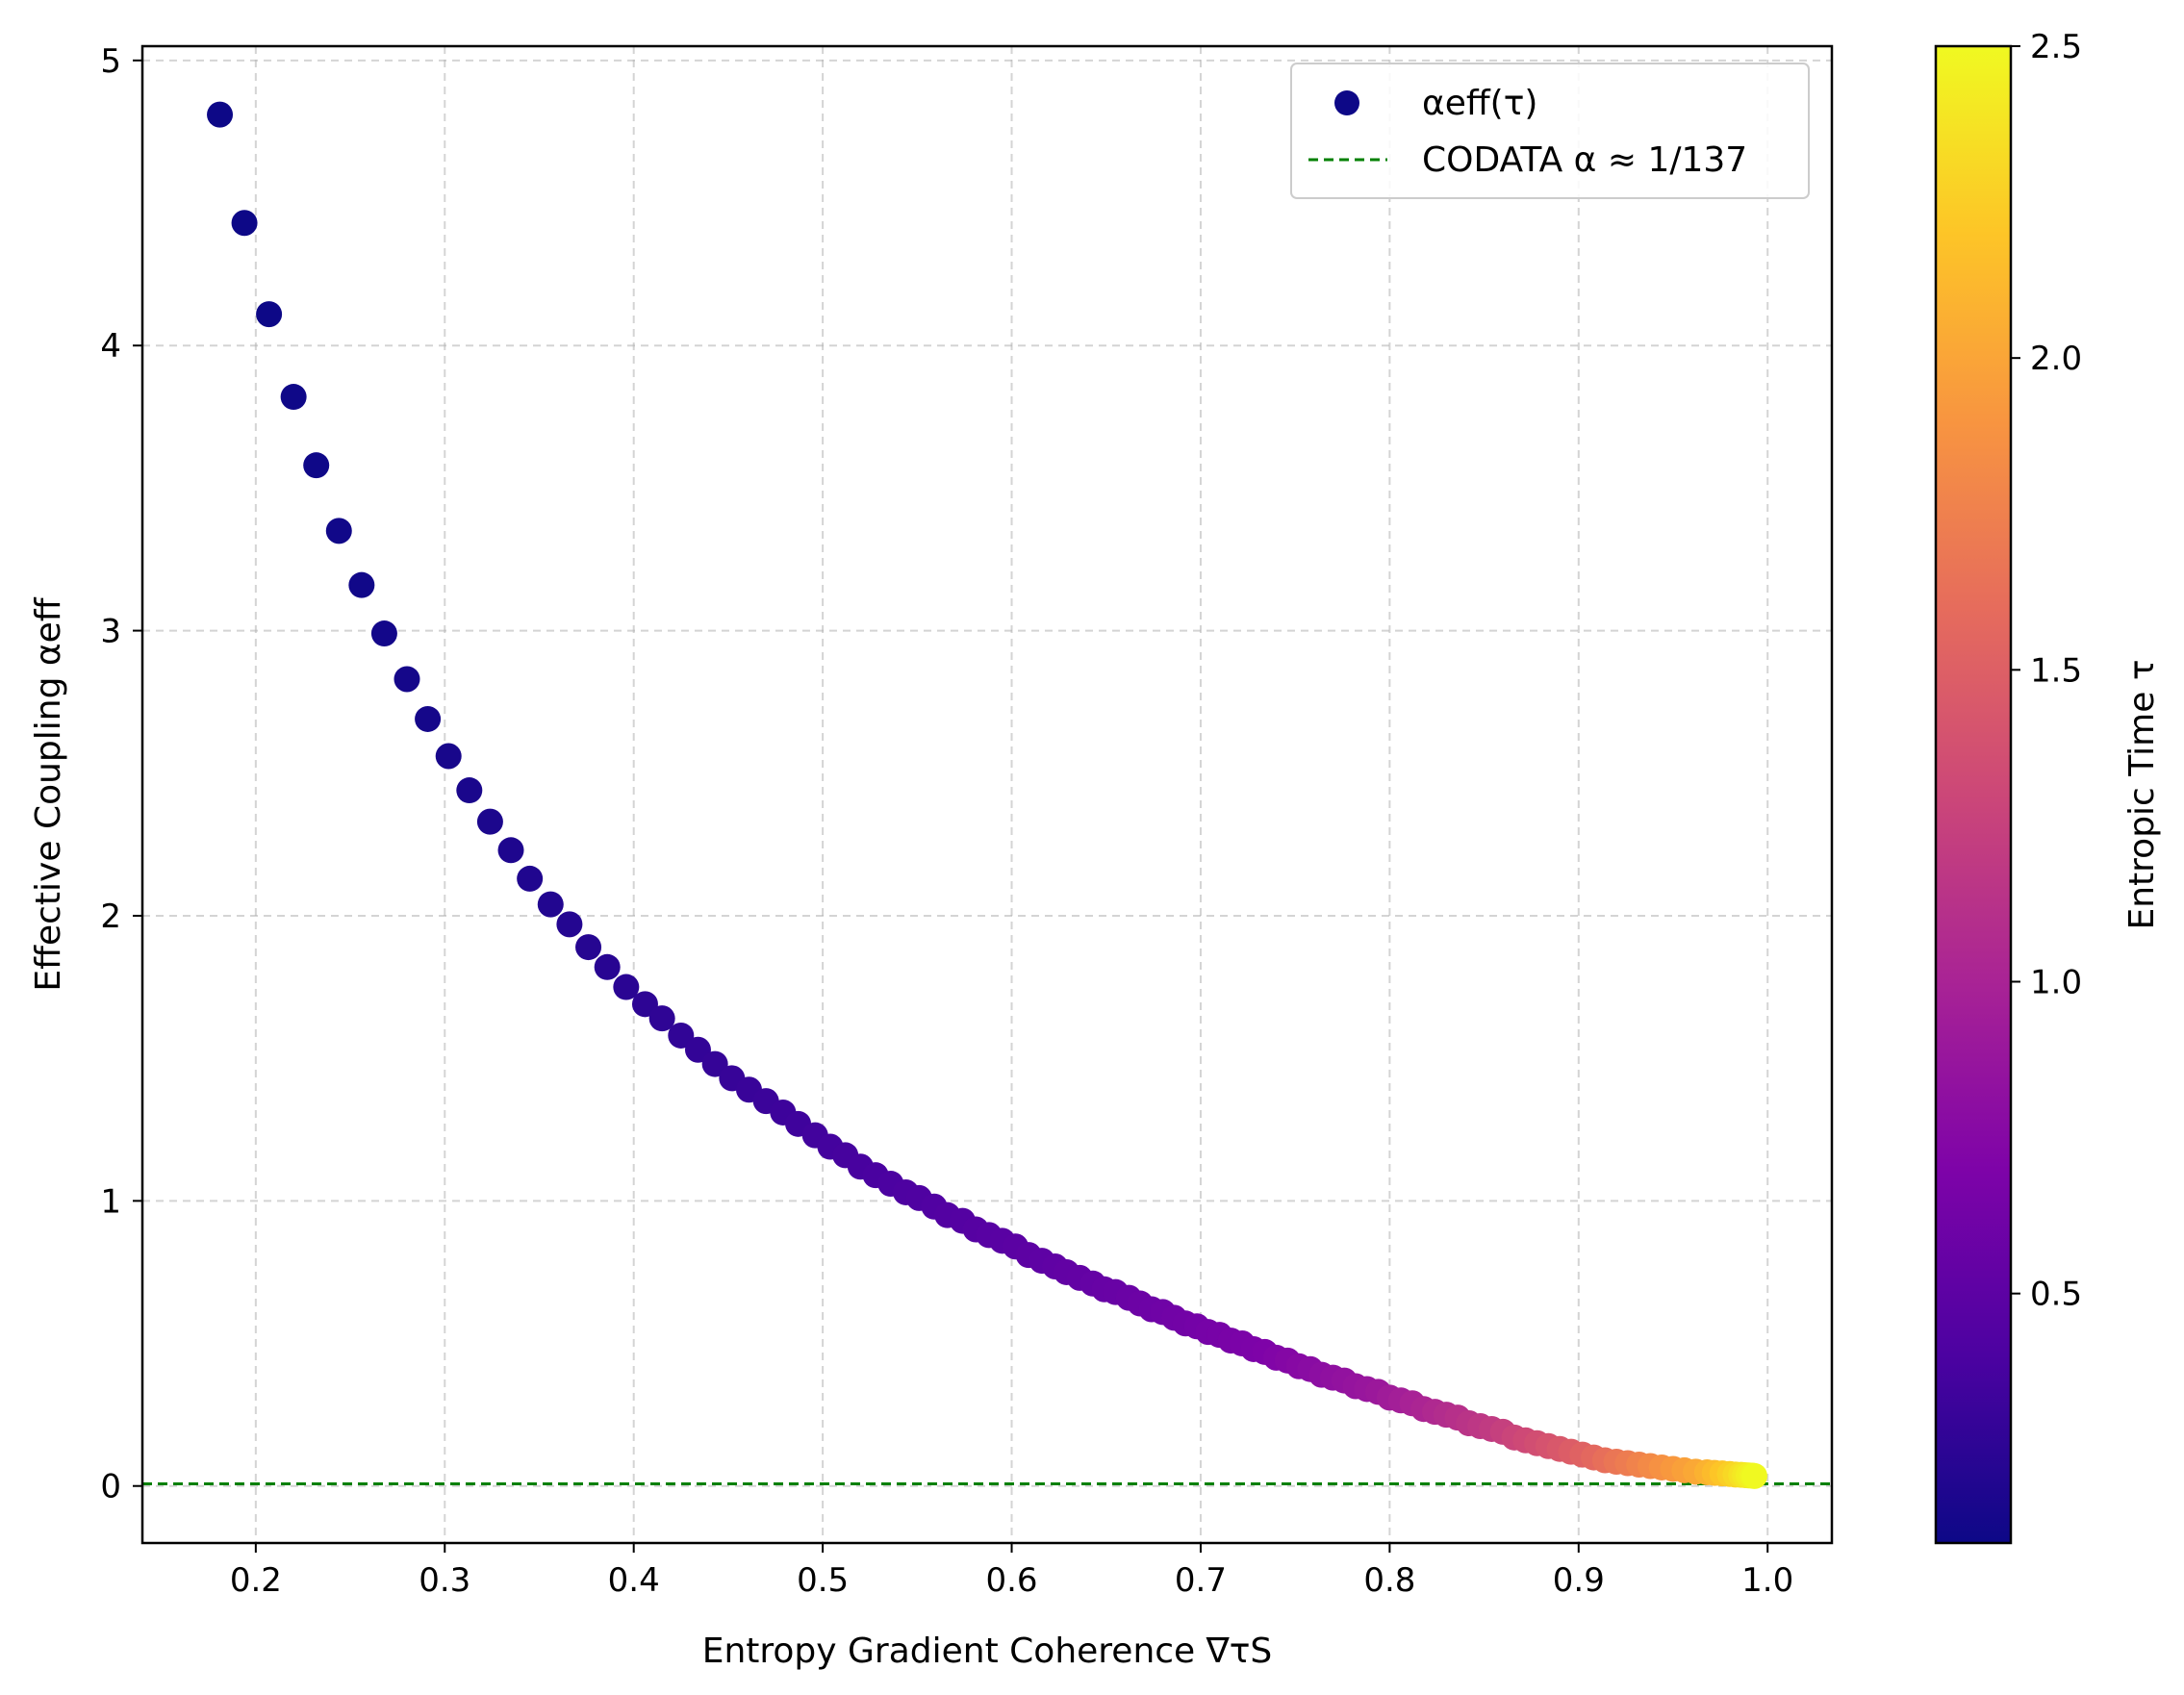 This screenshot has height=1695, width=2184. What do you see at coordinates (1389, 1580) in the screenshot?
I see `x-tick-label: 0.8` at bounding box center [1389, 1580].